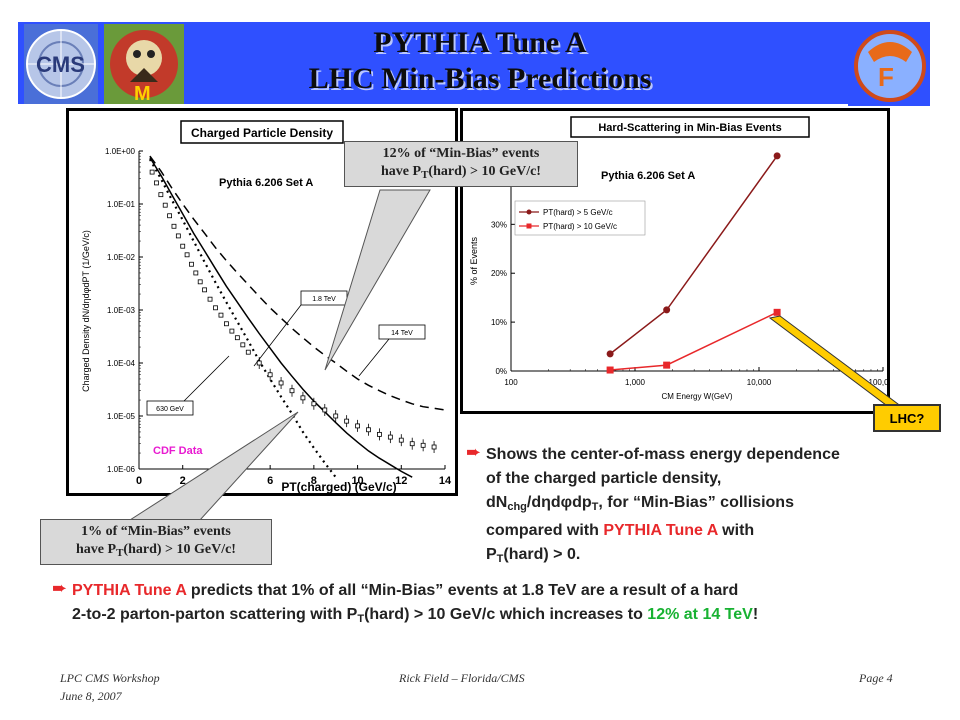  Describe the element at coordinates (338, 486) in the screenshot. I see `chart1-x-label: PT(charged) (GeV/c)` at that location.